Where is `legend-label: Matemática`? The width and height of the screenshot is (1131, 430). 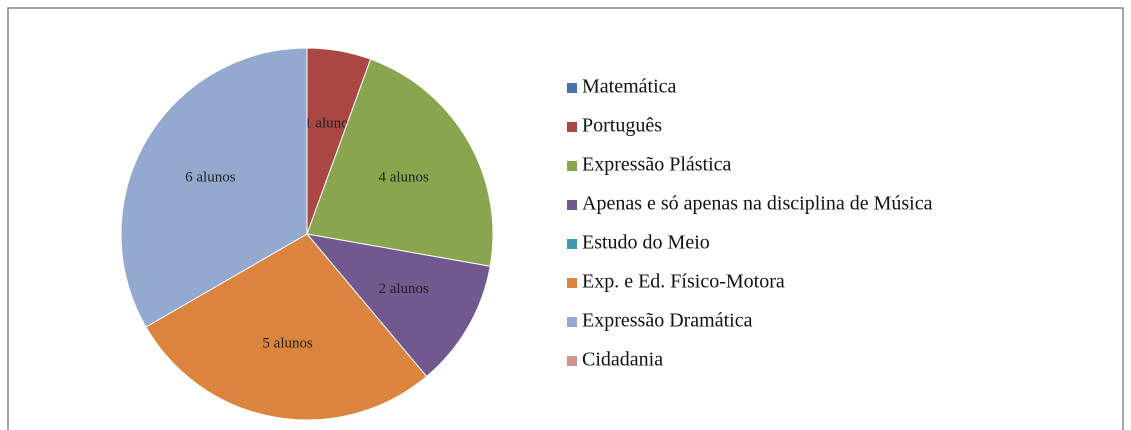 legend-label: Matemática is located at coordinates (629, 87).